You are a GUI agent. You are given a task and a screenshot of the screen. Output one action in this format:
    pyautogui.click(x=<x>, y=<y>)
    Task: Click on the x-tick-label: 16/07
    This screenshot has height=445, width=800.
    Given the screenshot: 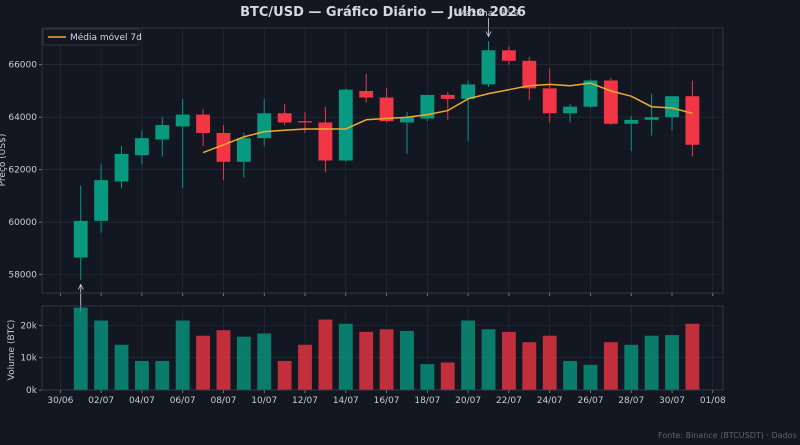 What is the action you would take?
    pyautogui.click(x=387, y=401)
    